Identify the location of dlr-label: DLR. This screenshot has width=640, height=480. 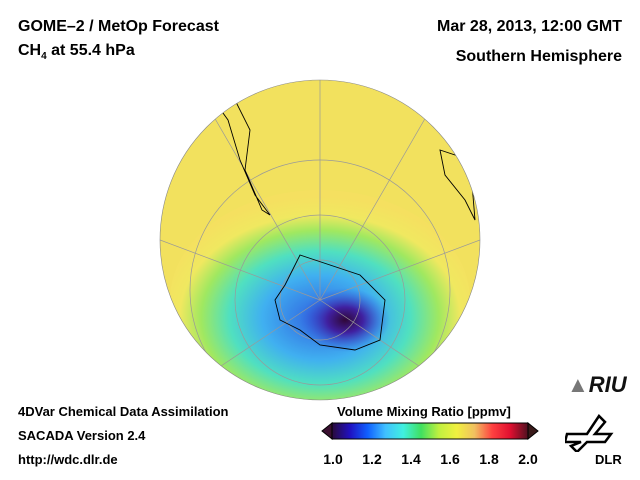
(608, 459).